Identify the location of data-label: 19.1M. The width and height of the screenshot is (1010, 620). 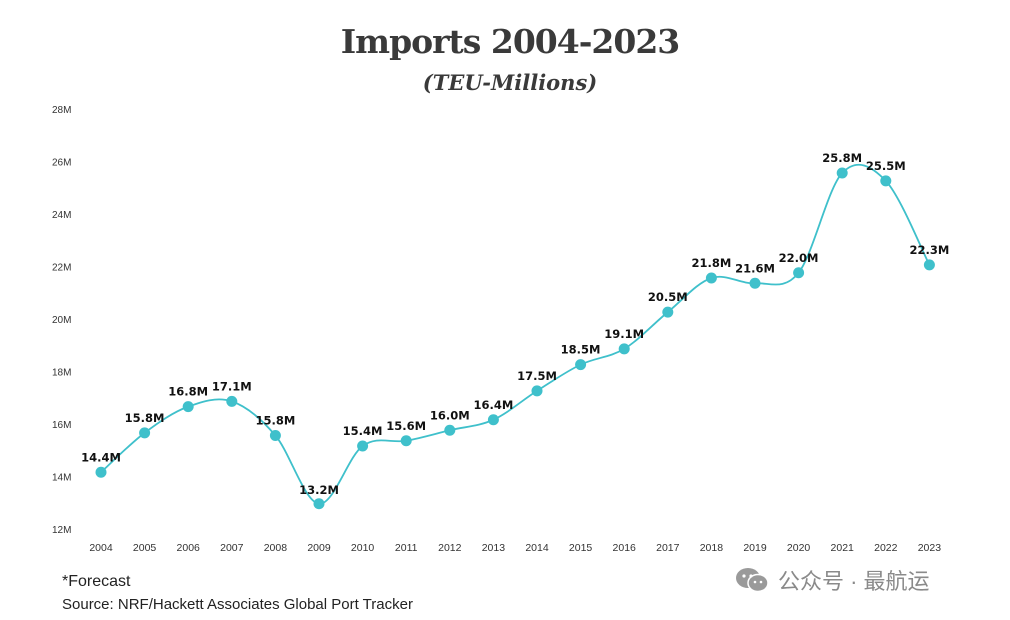
(624, 334).